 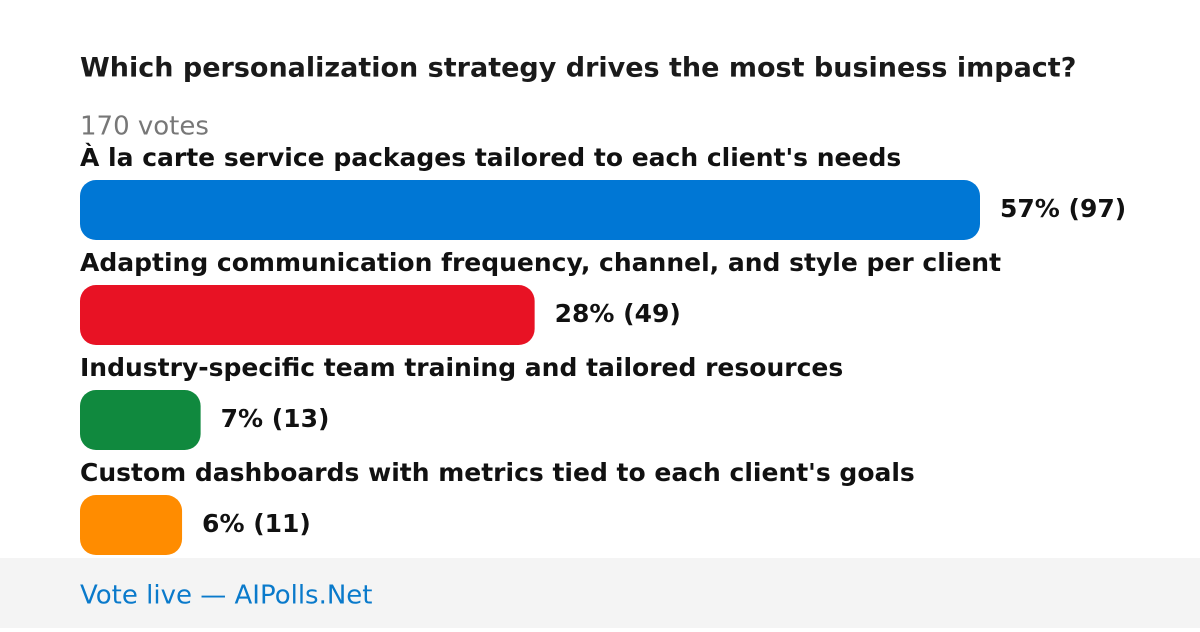 What do you see at coordinates (618, 313) in the screenshot?
I see `value-label: 28% (49)` at bounding box center [618, 313].